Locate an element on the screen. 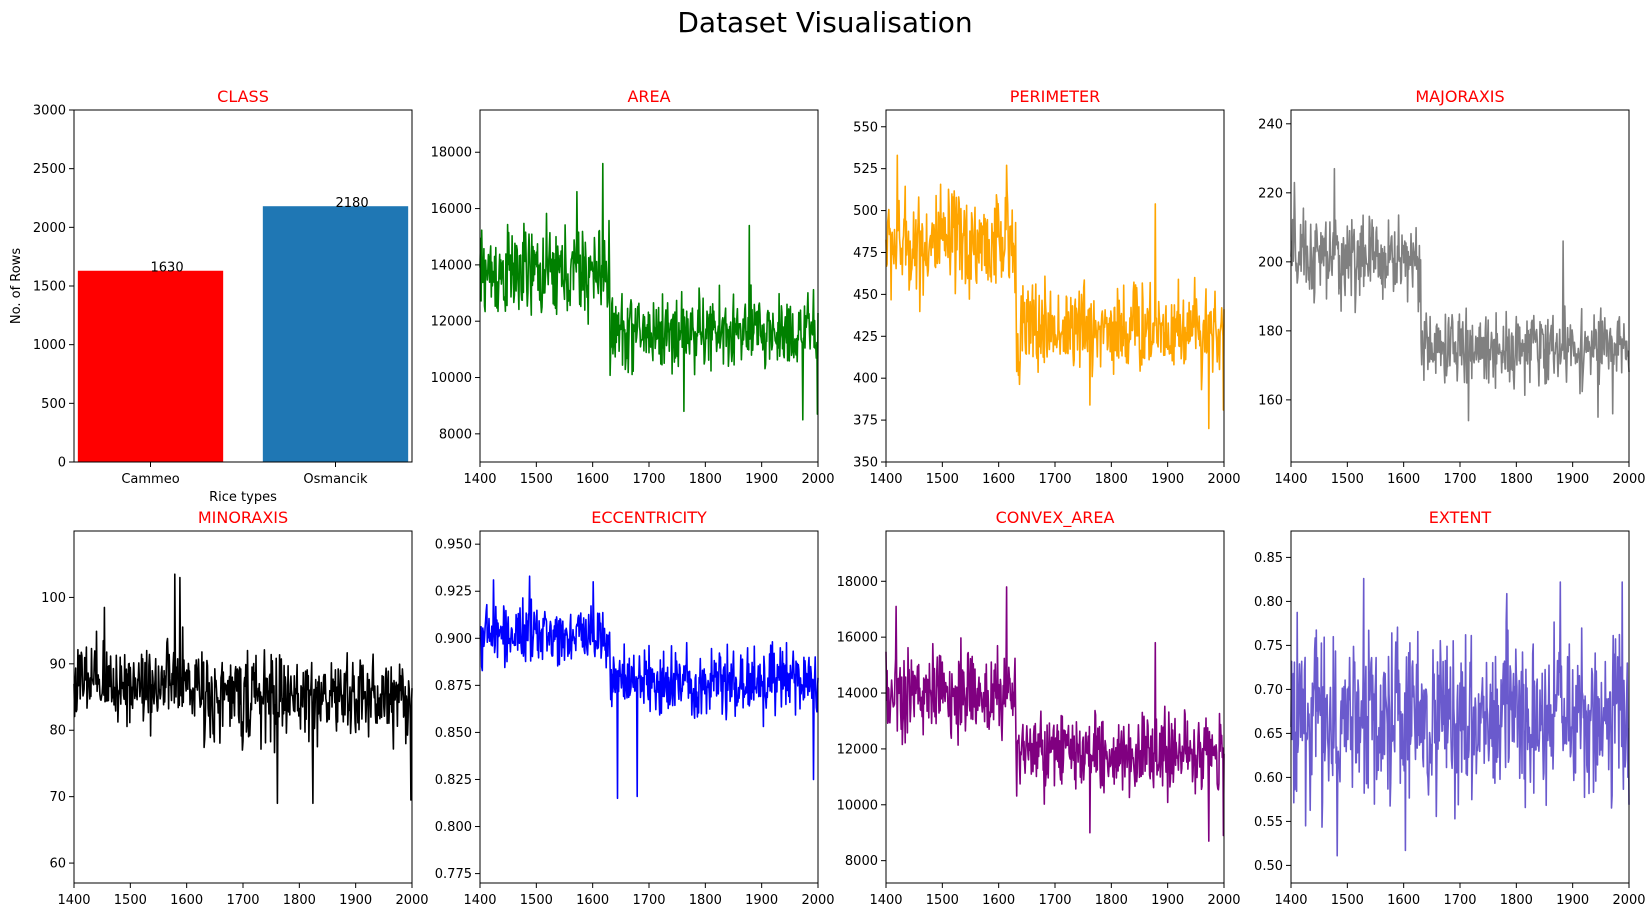 This screenshot has height=913, width=1651. y-tick-label: 425 is located at coordinates (865, 337).